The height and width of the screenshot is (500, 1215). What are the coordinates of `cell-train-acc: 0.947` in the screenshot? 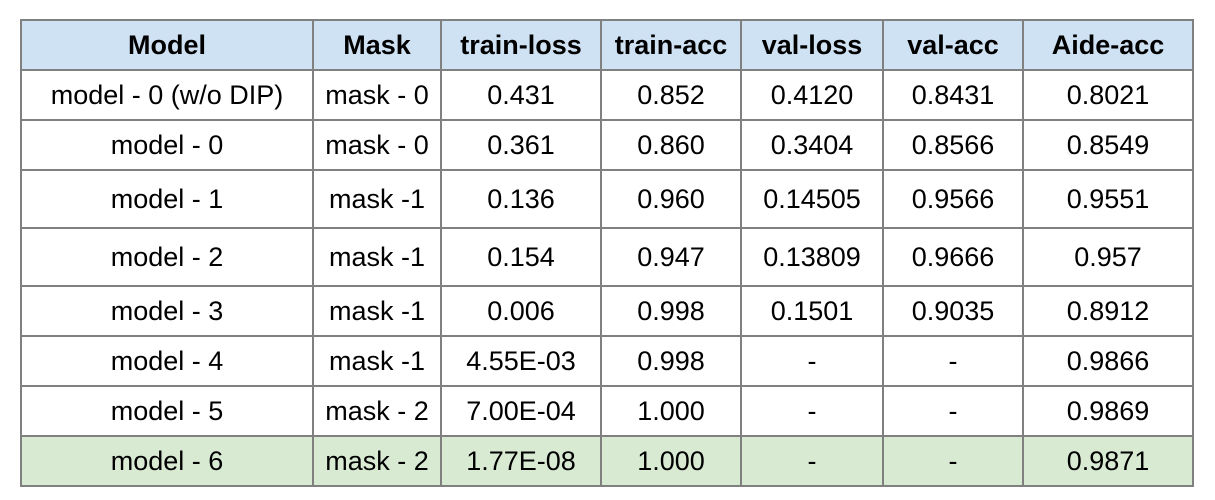 It's located at (671, 257).